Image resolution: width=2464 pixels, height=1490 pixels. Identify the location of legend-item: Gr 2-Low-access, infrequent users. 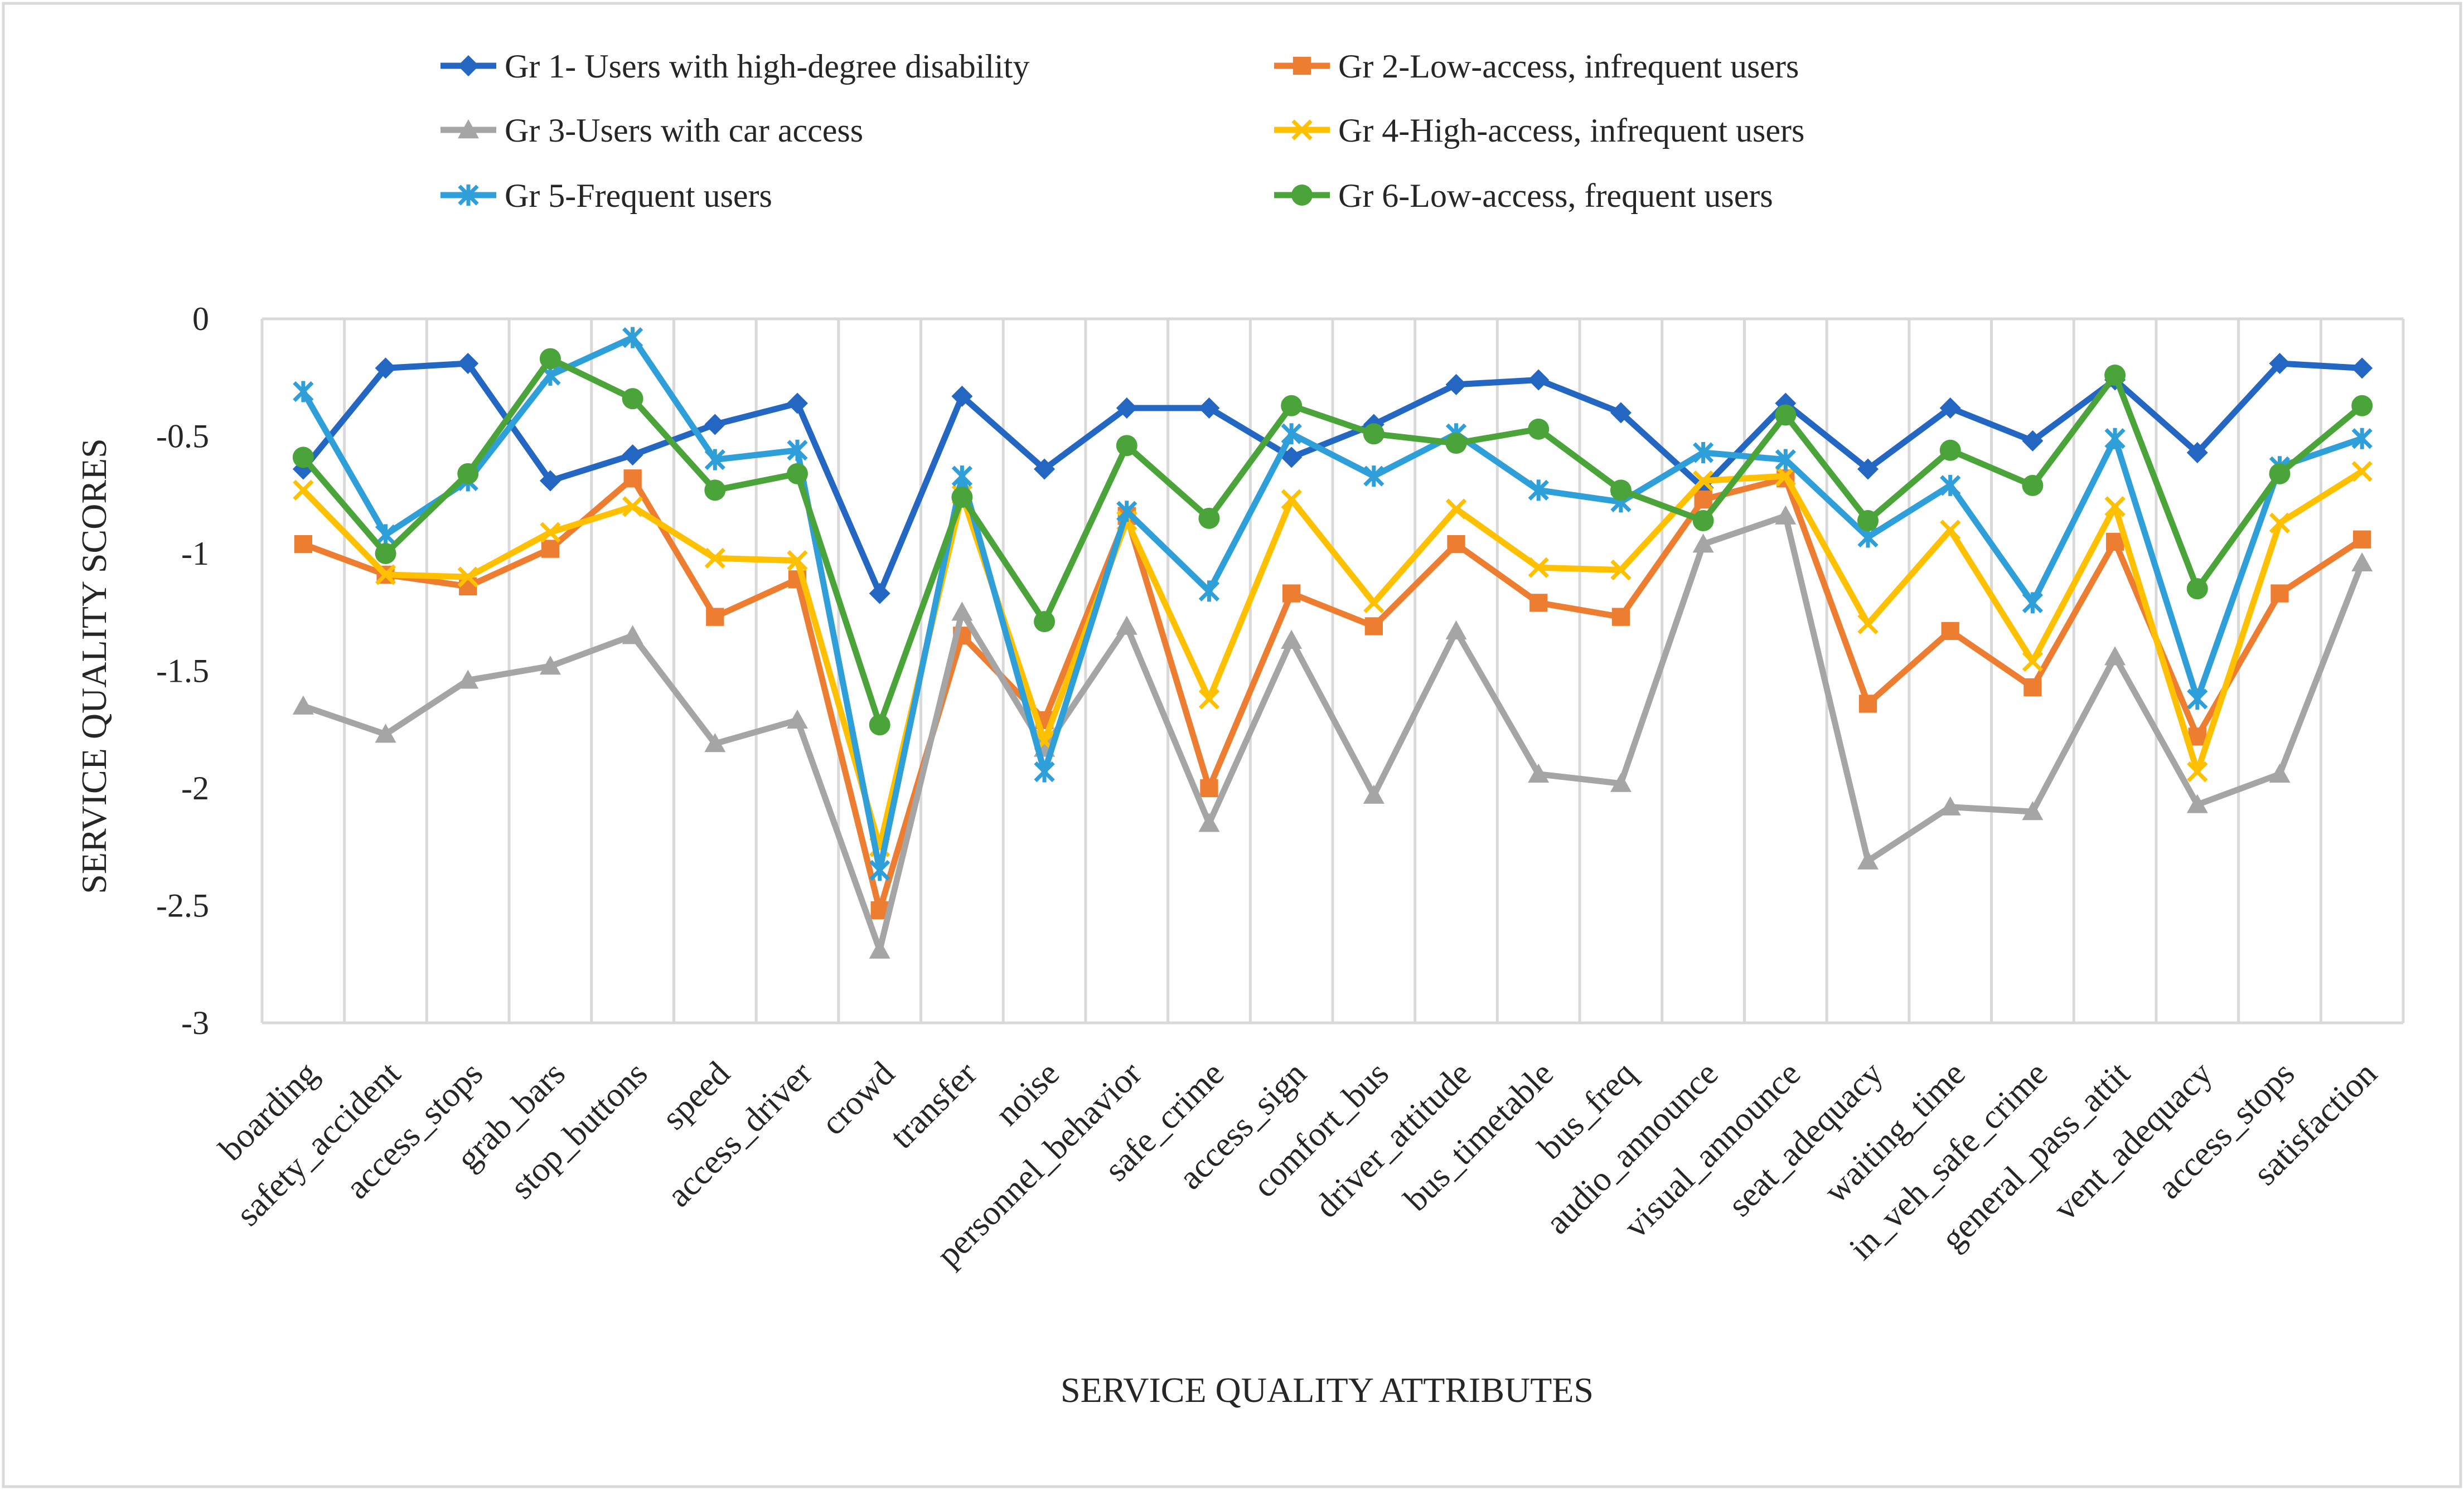
(1536, 66).